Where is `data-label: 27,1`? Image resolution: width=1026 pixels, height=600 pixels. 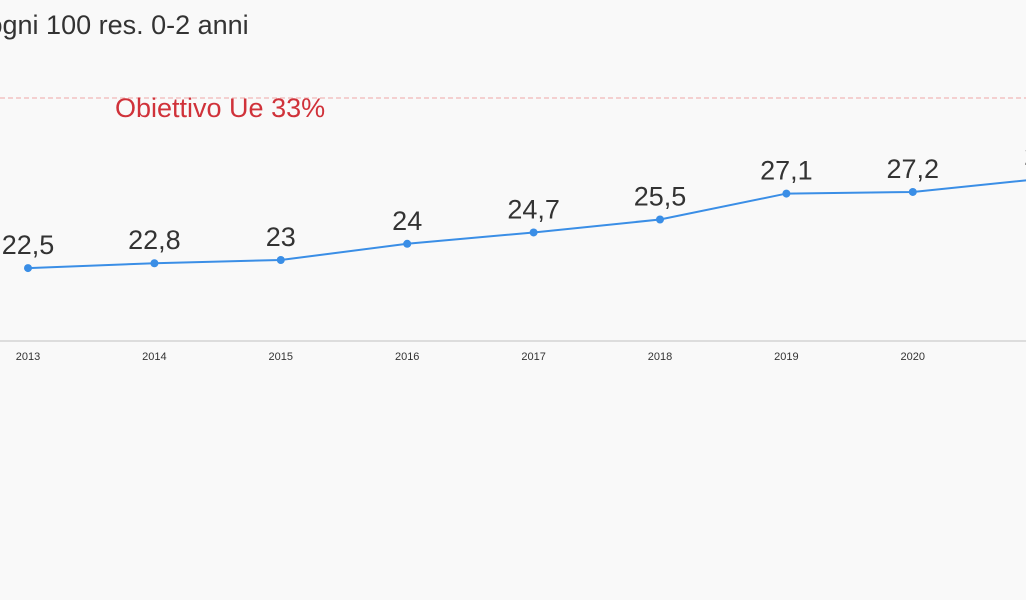 data-label: 27,1 is located at coordinates (786, 171).